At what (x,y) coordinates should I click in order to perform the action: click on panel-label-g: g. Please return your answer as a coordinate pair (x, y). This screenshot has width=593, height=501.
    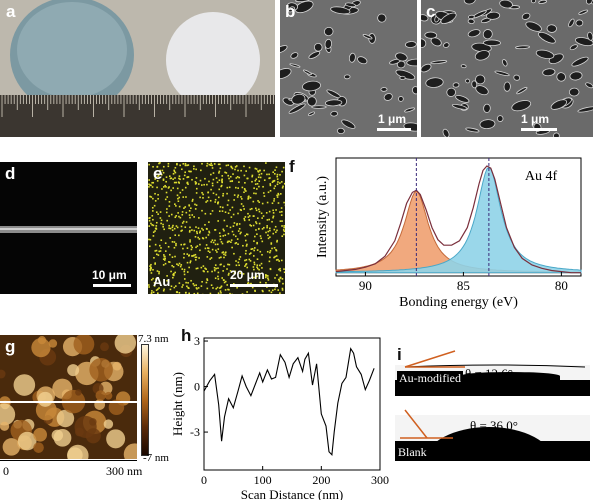
    Looking at the image, I should click on (10, 346).